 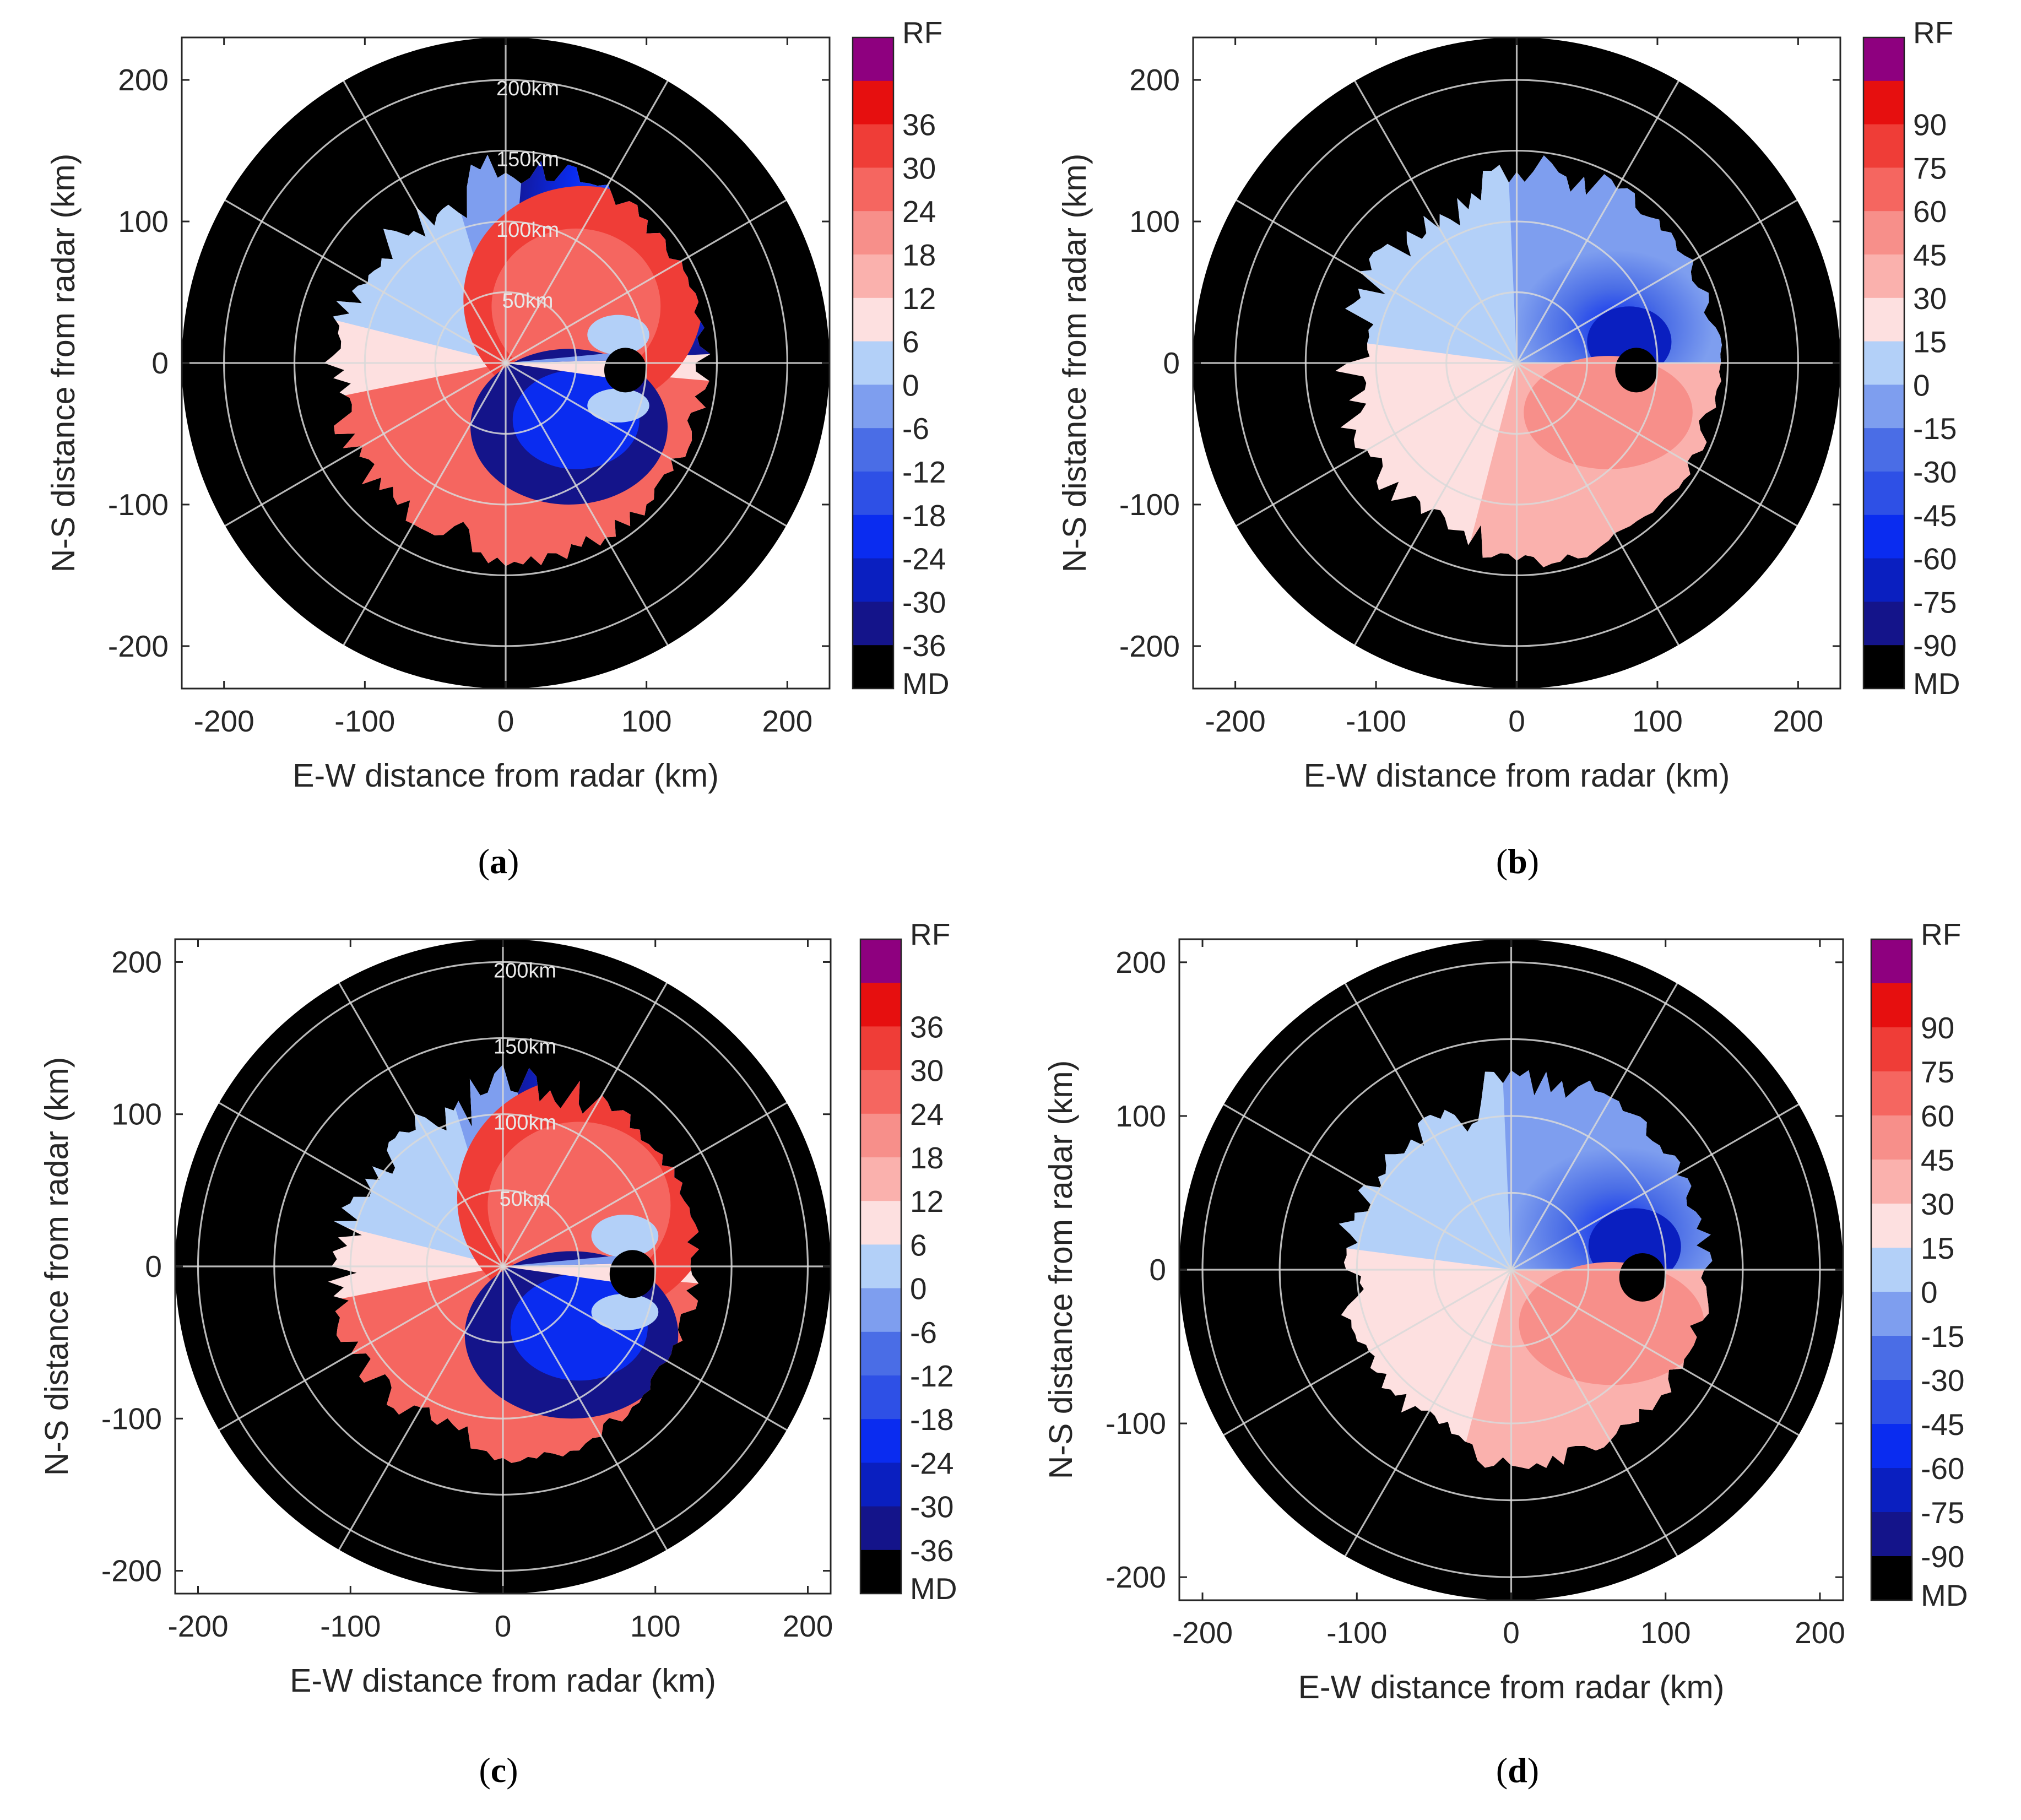 I want to click on colorbar-label: 75, so click(x=1930, y=168).